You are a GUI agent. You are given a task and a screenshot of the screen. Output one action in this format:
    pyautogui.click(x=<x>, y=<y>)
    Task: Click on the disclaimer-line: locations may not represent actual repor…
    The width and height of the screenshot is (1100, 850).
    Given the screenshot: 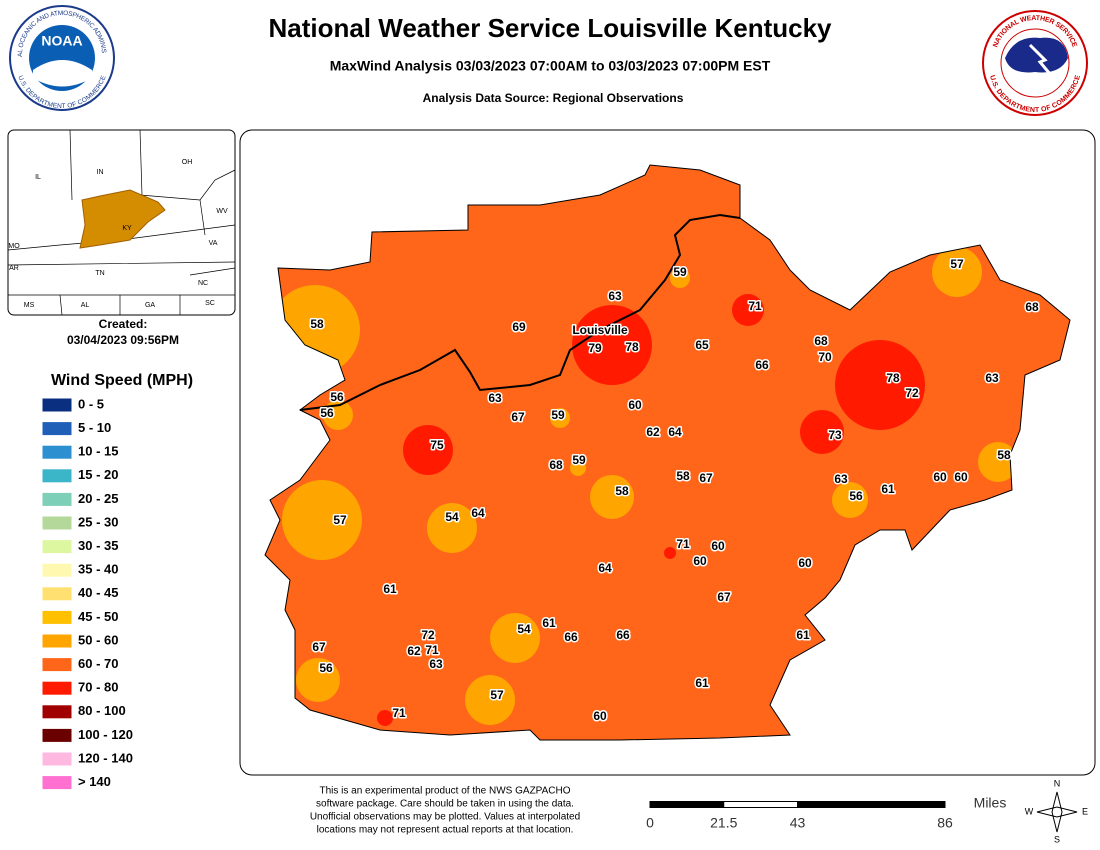 What is the action you would take?
    pyautogui.click(x=445, y=830)
    